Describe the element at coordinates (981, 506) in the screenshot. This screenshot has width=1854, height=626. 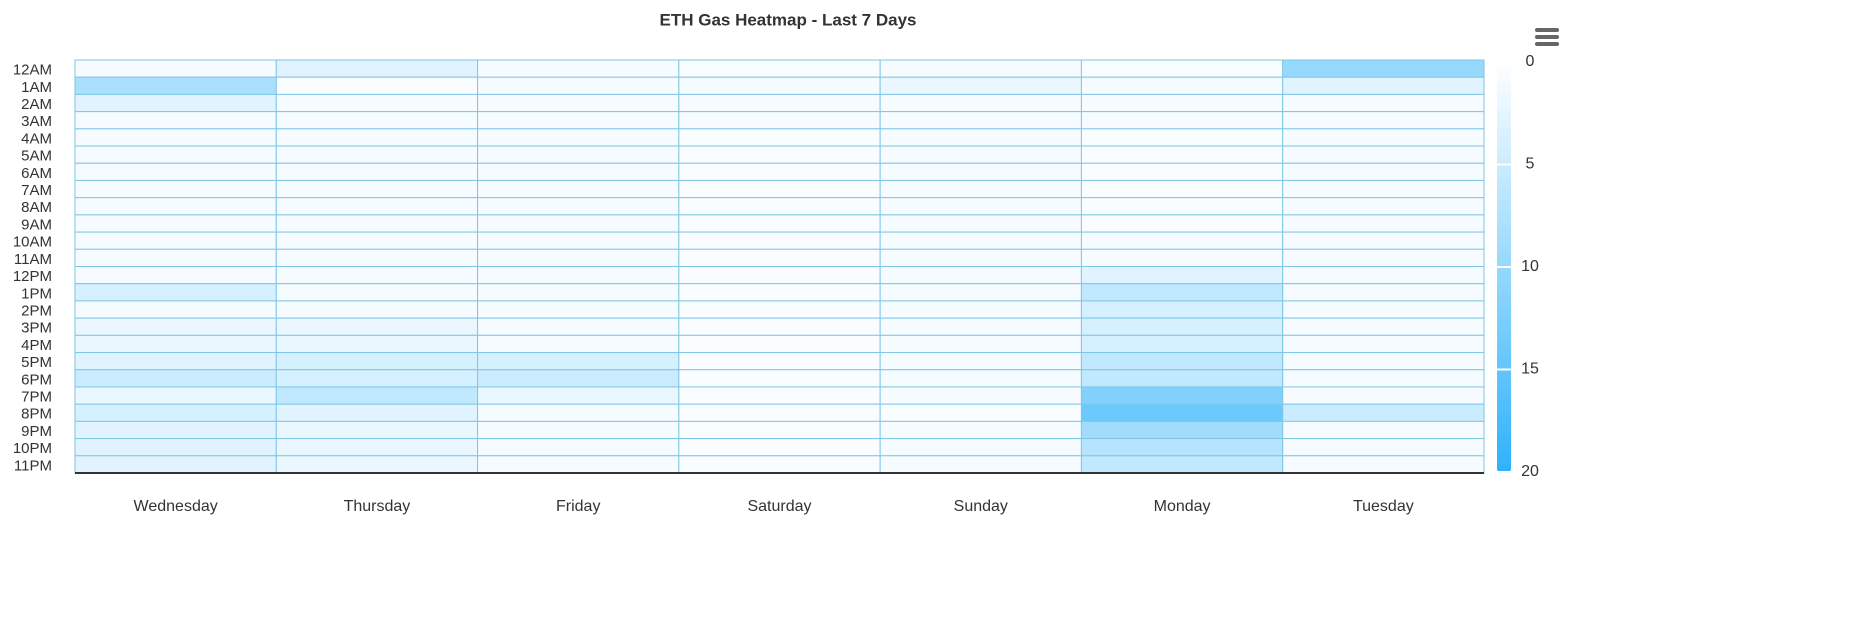
I see `x-tick-label: Sunday` at that location.